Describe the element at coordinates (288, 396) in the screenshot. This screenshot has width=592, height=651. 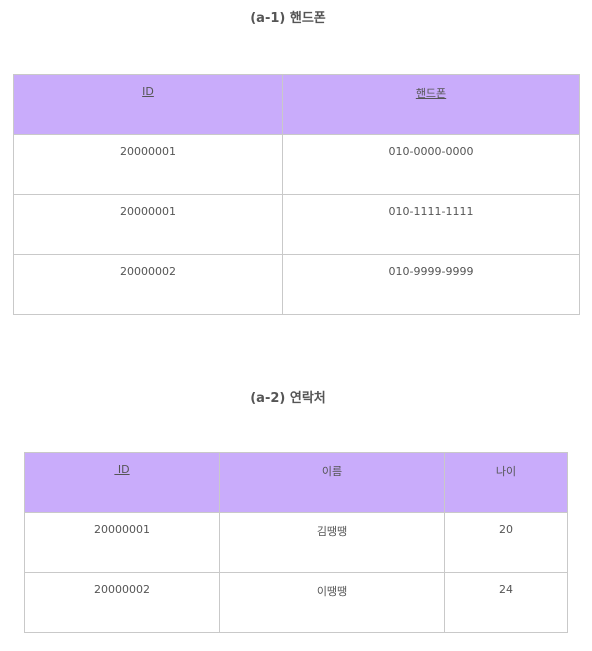
I see `table-a2-caption: (a-2) 연락처` at that location.